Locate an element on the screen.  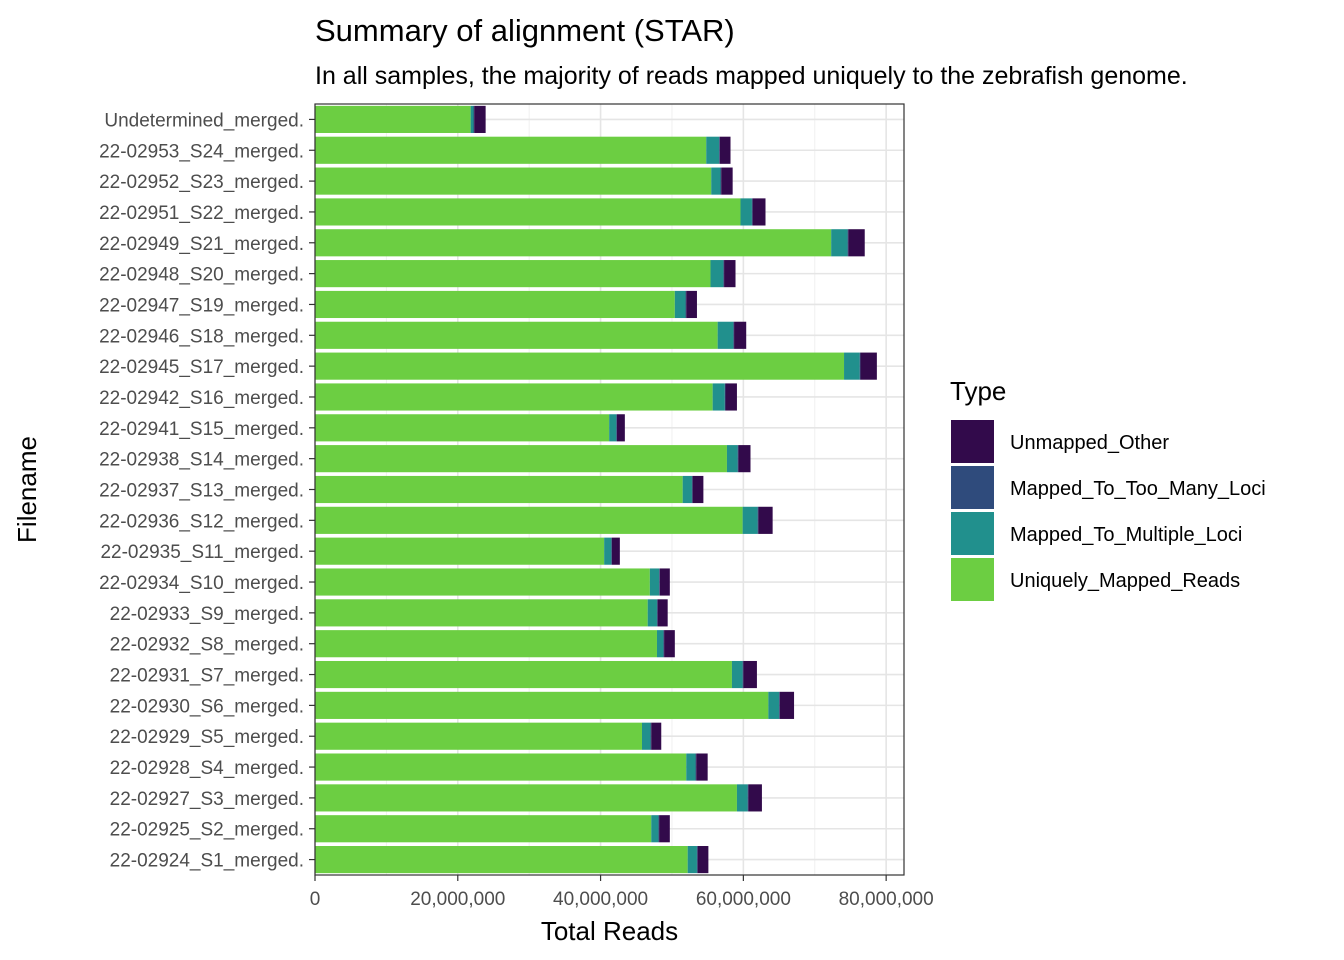
chart-title: Summary of alignment (STAR) is located at coordinates (525, 30).